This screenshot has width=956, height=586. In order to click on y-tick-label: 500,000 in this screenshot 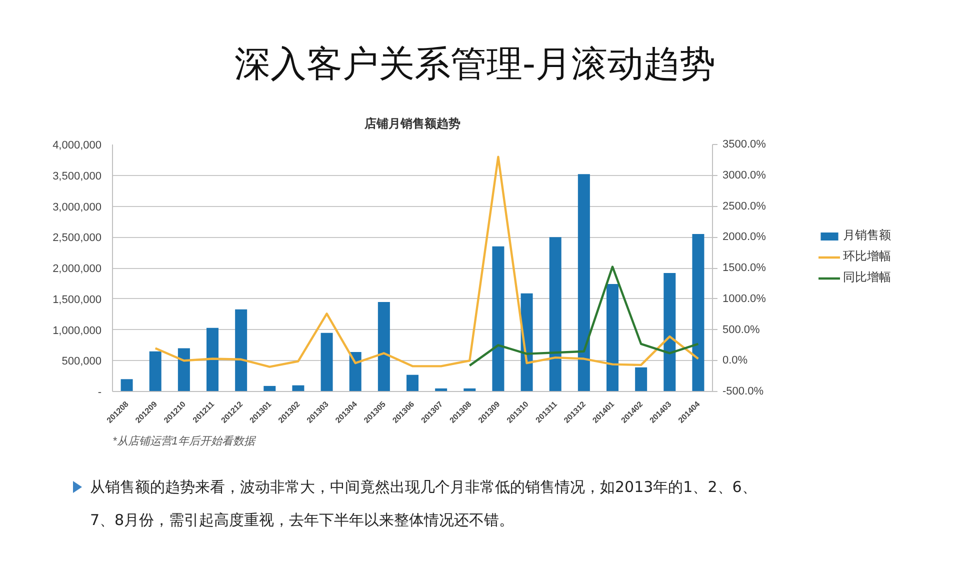, I will do `click(82, 362)`.